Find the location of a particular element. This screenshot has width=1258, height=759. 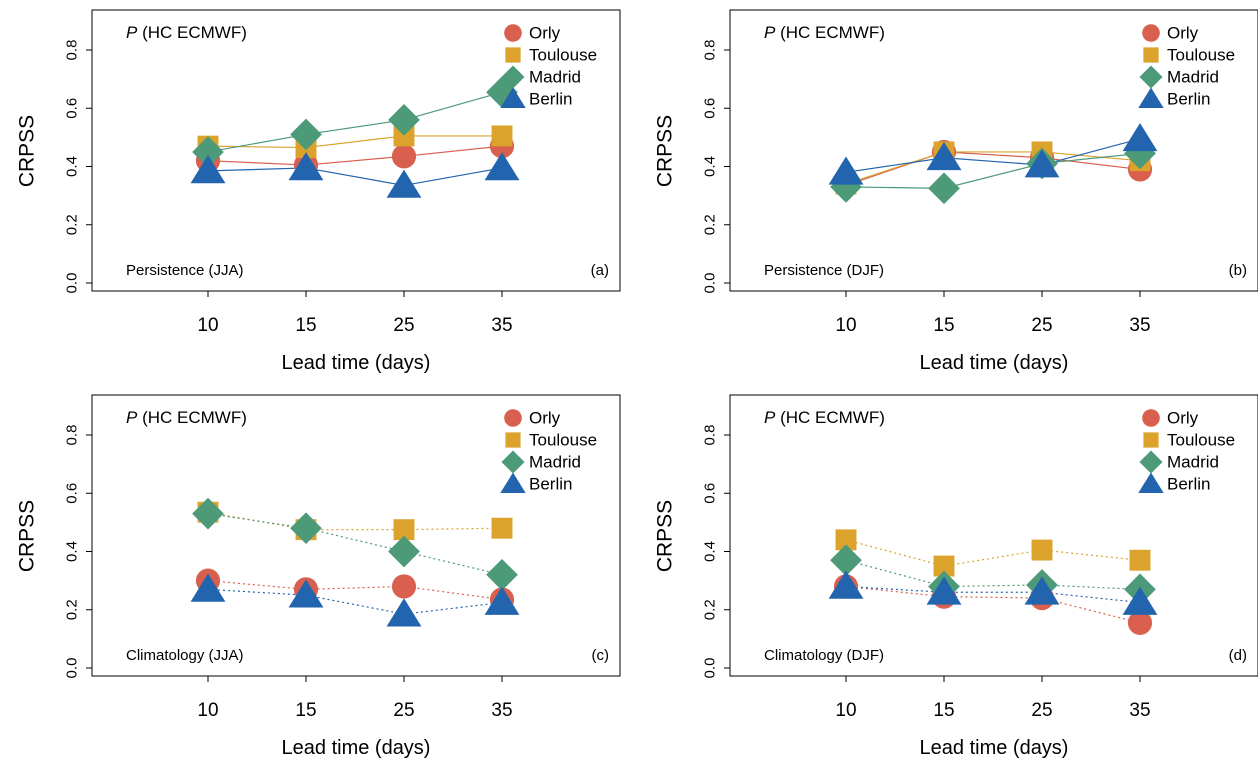

panel-letter: (b) is located at coordinates (1238, 270).